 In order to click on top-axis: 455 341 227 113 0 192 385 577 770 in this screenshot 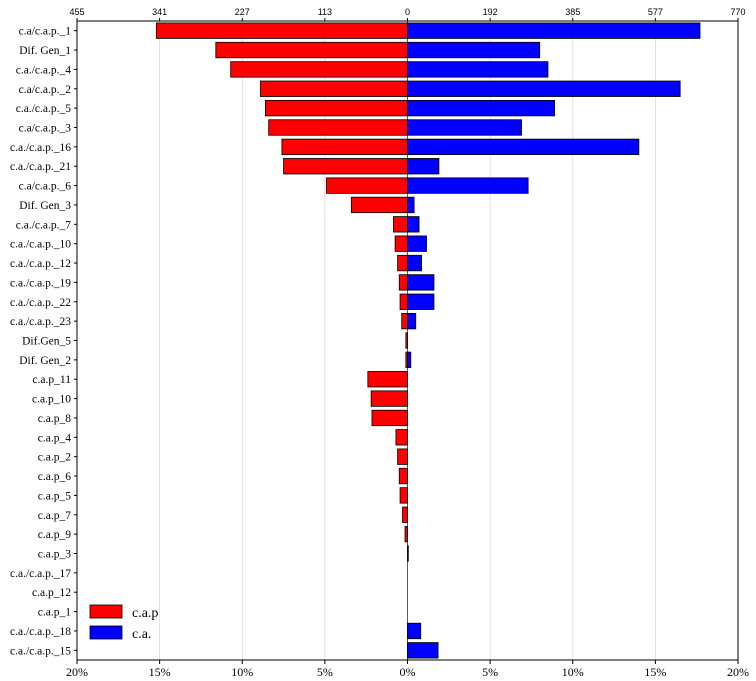, I will do `click(407, 14)`.